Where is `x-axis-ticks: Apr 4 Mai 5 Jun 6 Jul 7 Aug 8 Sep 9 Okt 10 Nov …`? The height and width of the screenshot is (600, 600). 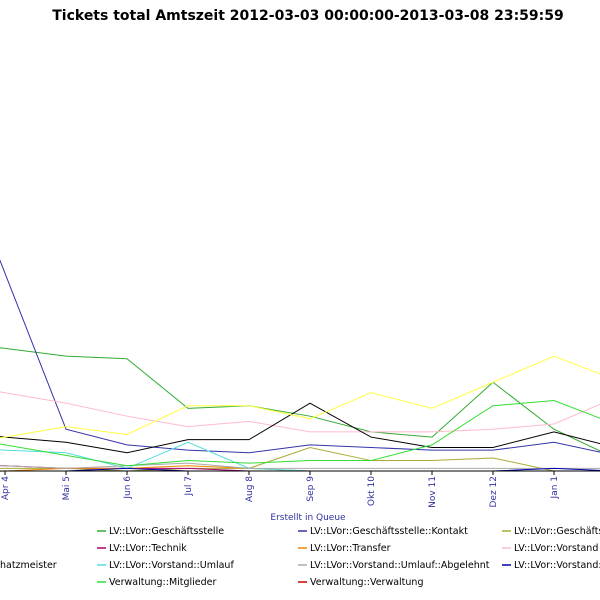
x-axis-ticks: Apr 4 Mai 5 Jun 6 Jul 7 Aug 8 Sep 9 Okt 10 Nov … is located at coordinates (280, 489).